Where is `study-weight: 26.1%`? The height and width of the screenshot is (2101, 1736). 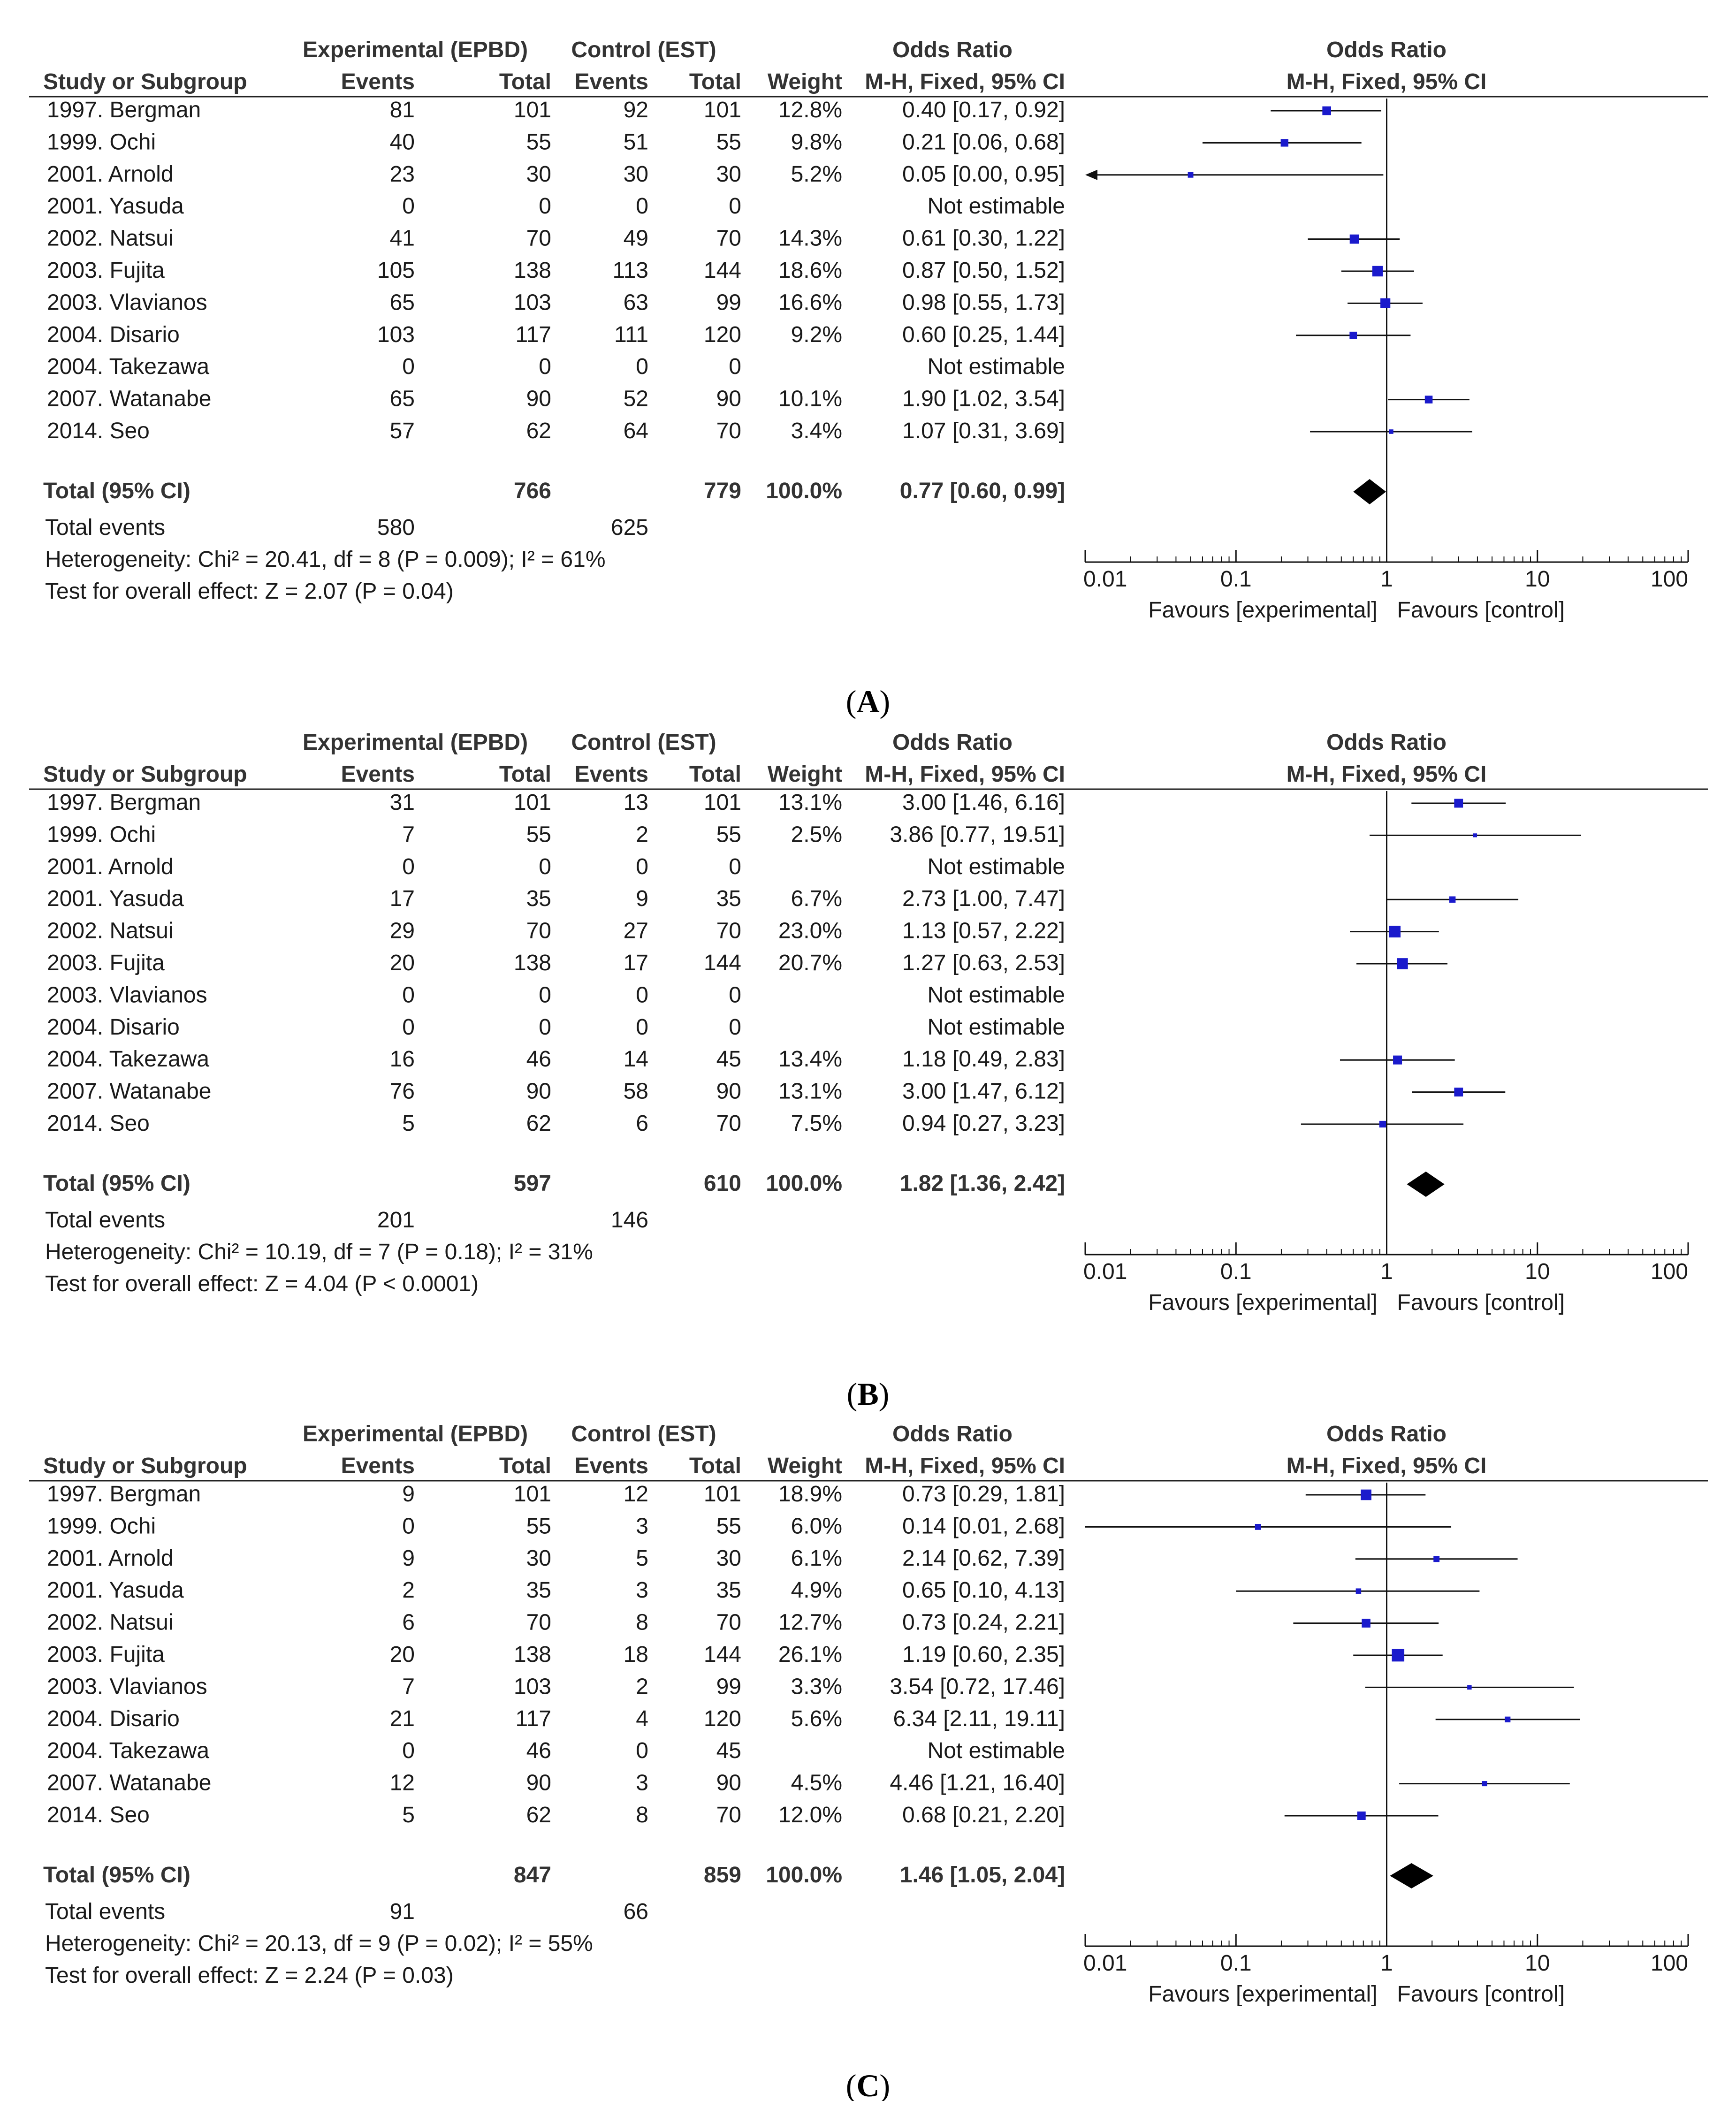
study-weight: 26.1% is located at coordinates (810, 1654).